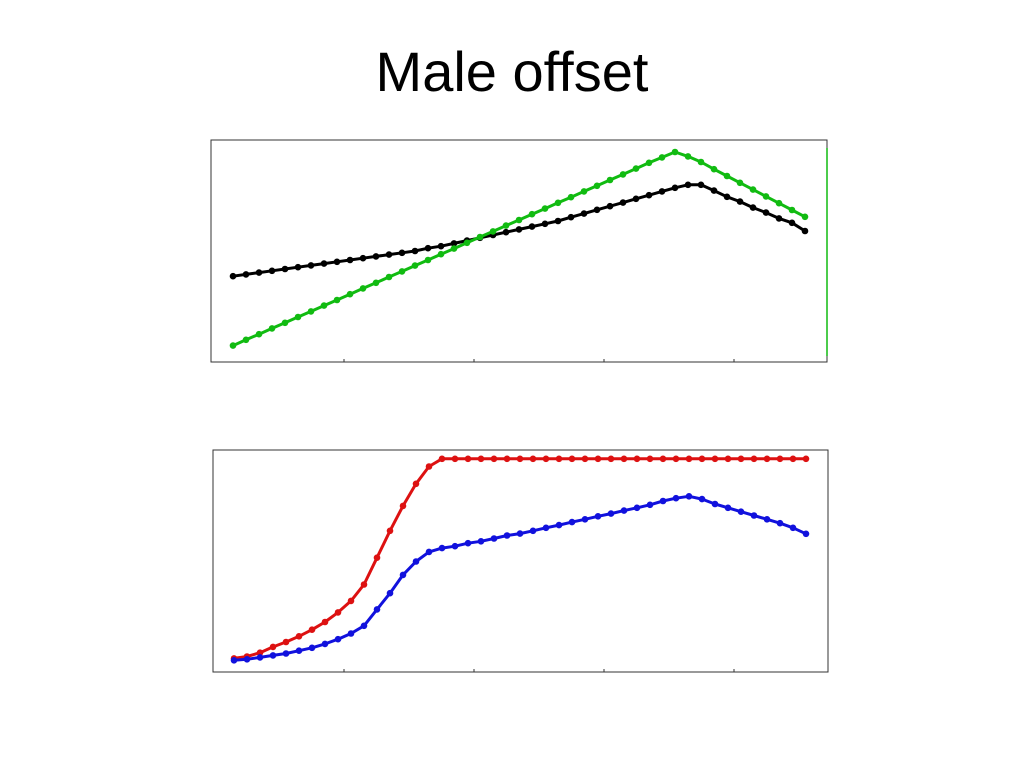 This screenshot has width=1024, height=768. I want to click on series-line-red, so click(519, 558).